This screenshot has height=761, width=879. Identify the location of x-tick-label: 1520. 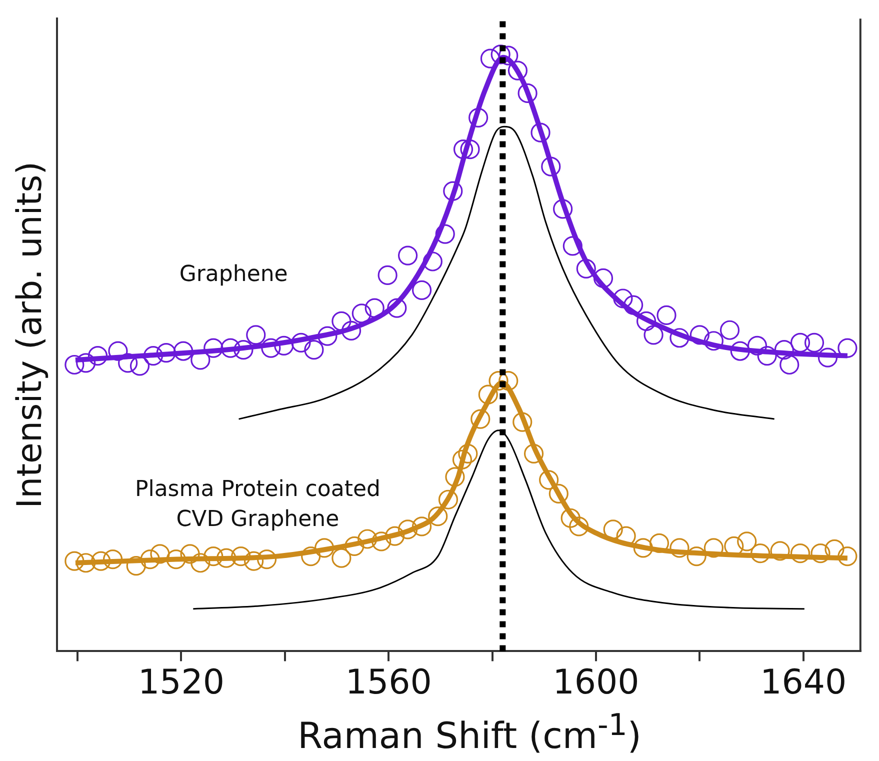
(181, 682).